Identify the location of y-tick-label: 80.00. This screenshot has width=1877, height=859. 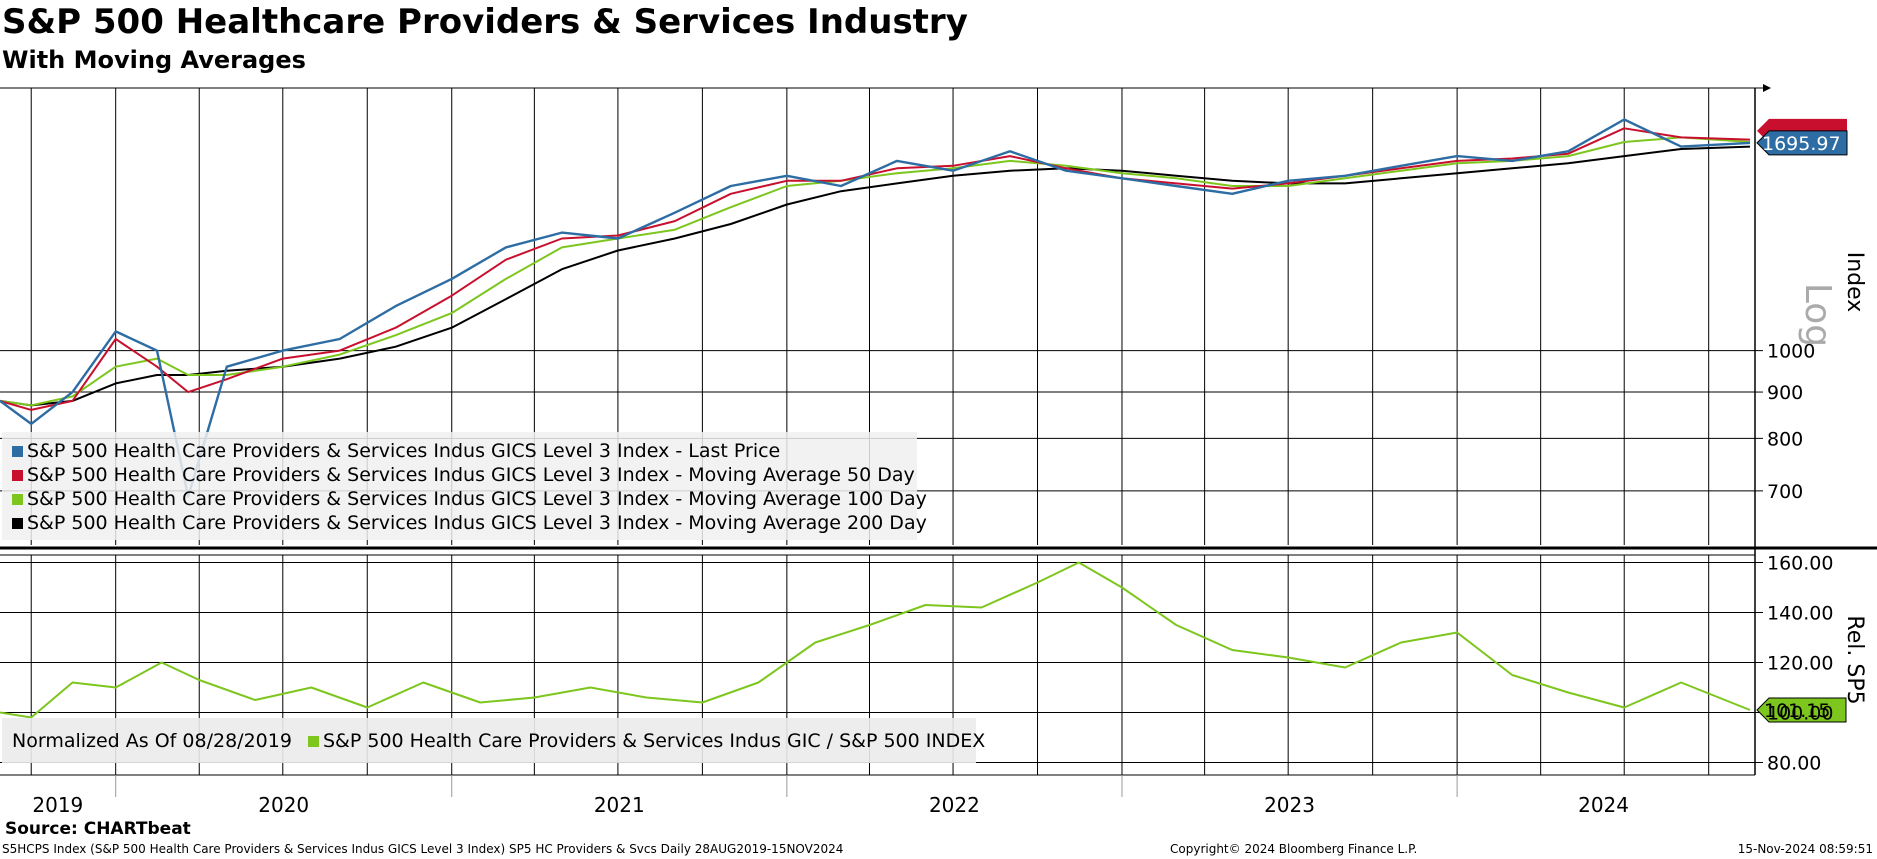
(1794, 764).